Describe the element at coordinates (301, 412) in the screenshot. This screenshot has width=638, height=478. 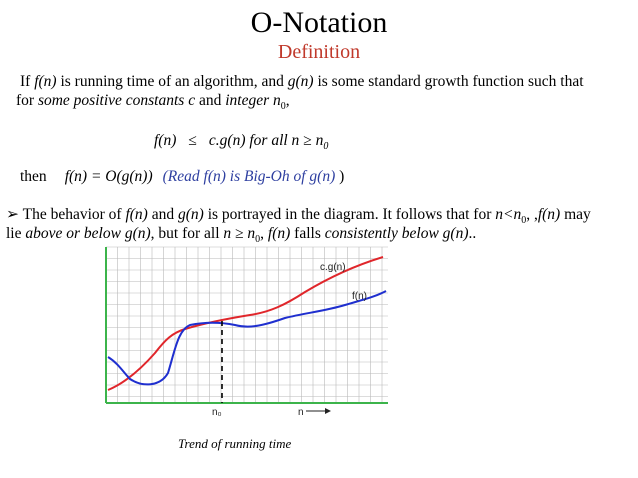
I see `n-label: n` at that location.